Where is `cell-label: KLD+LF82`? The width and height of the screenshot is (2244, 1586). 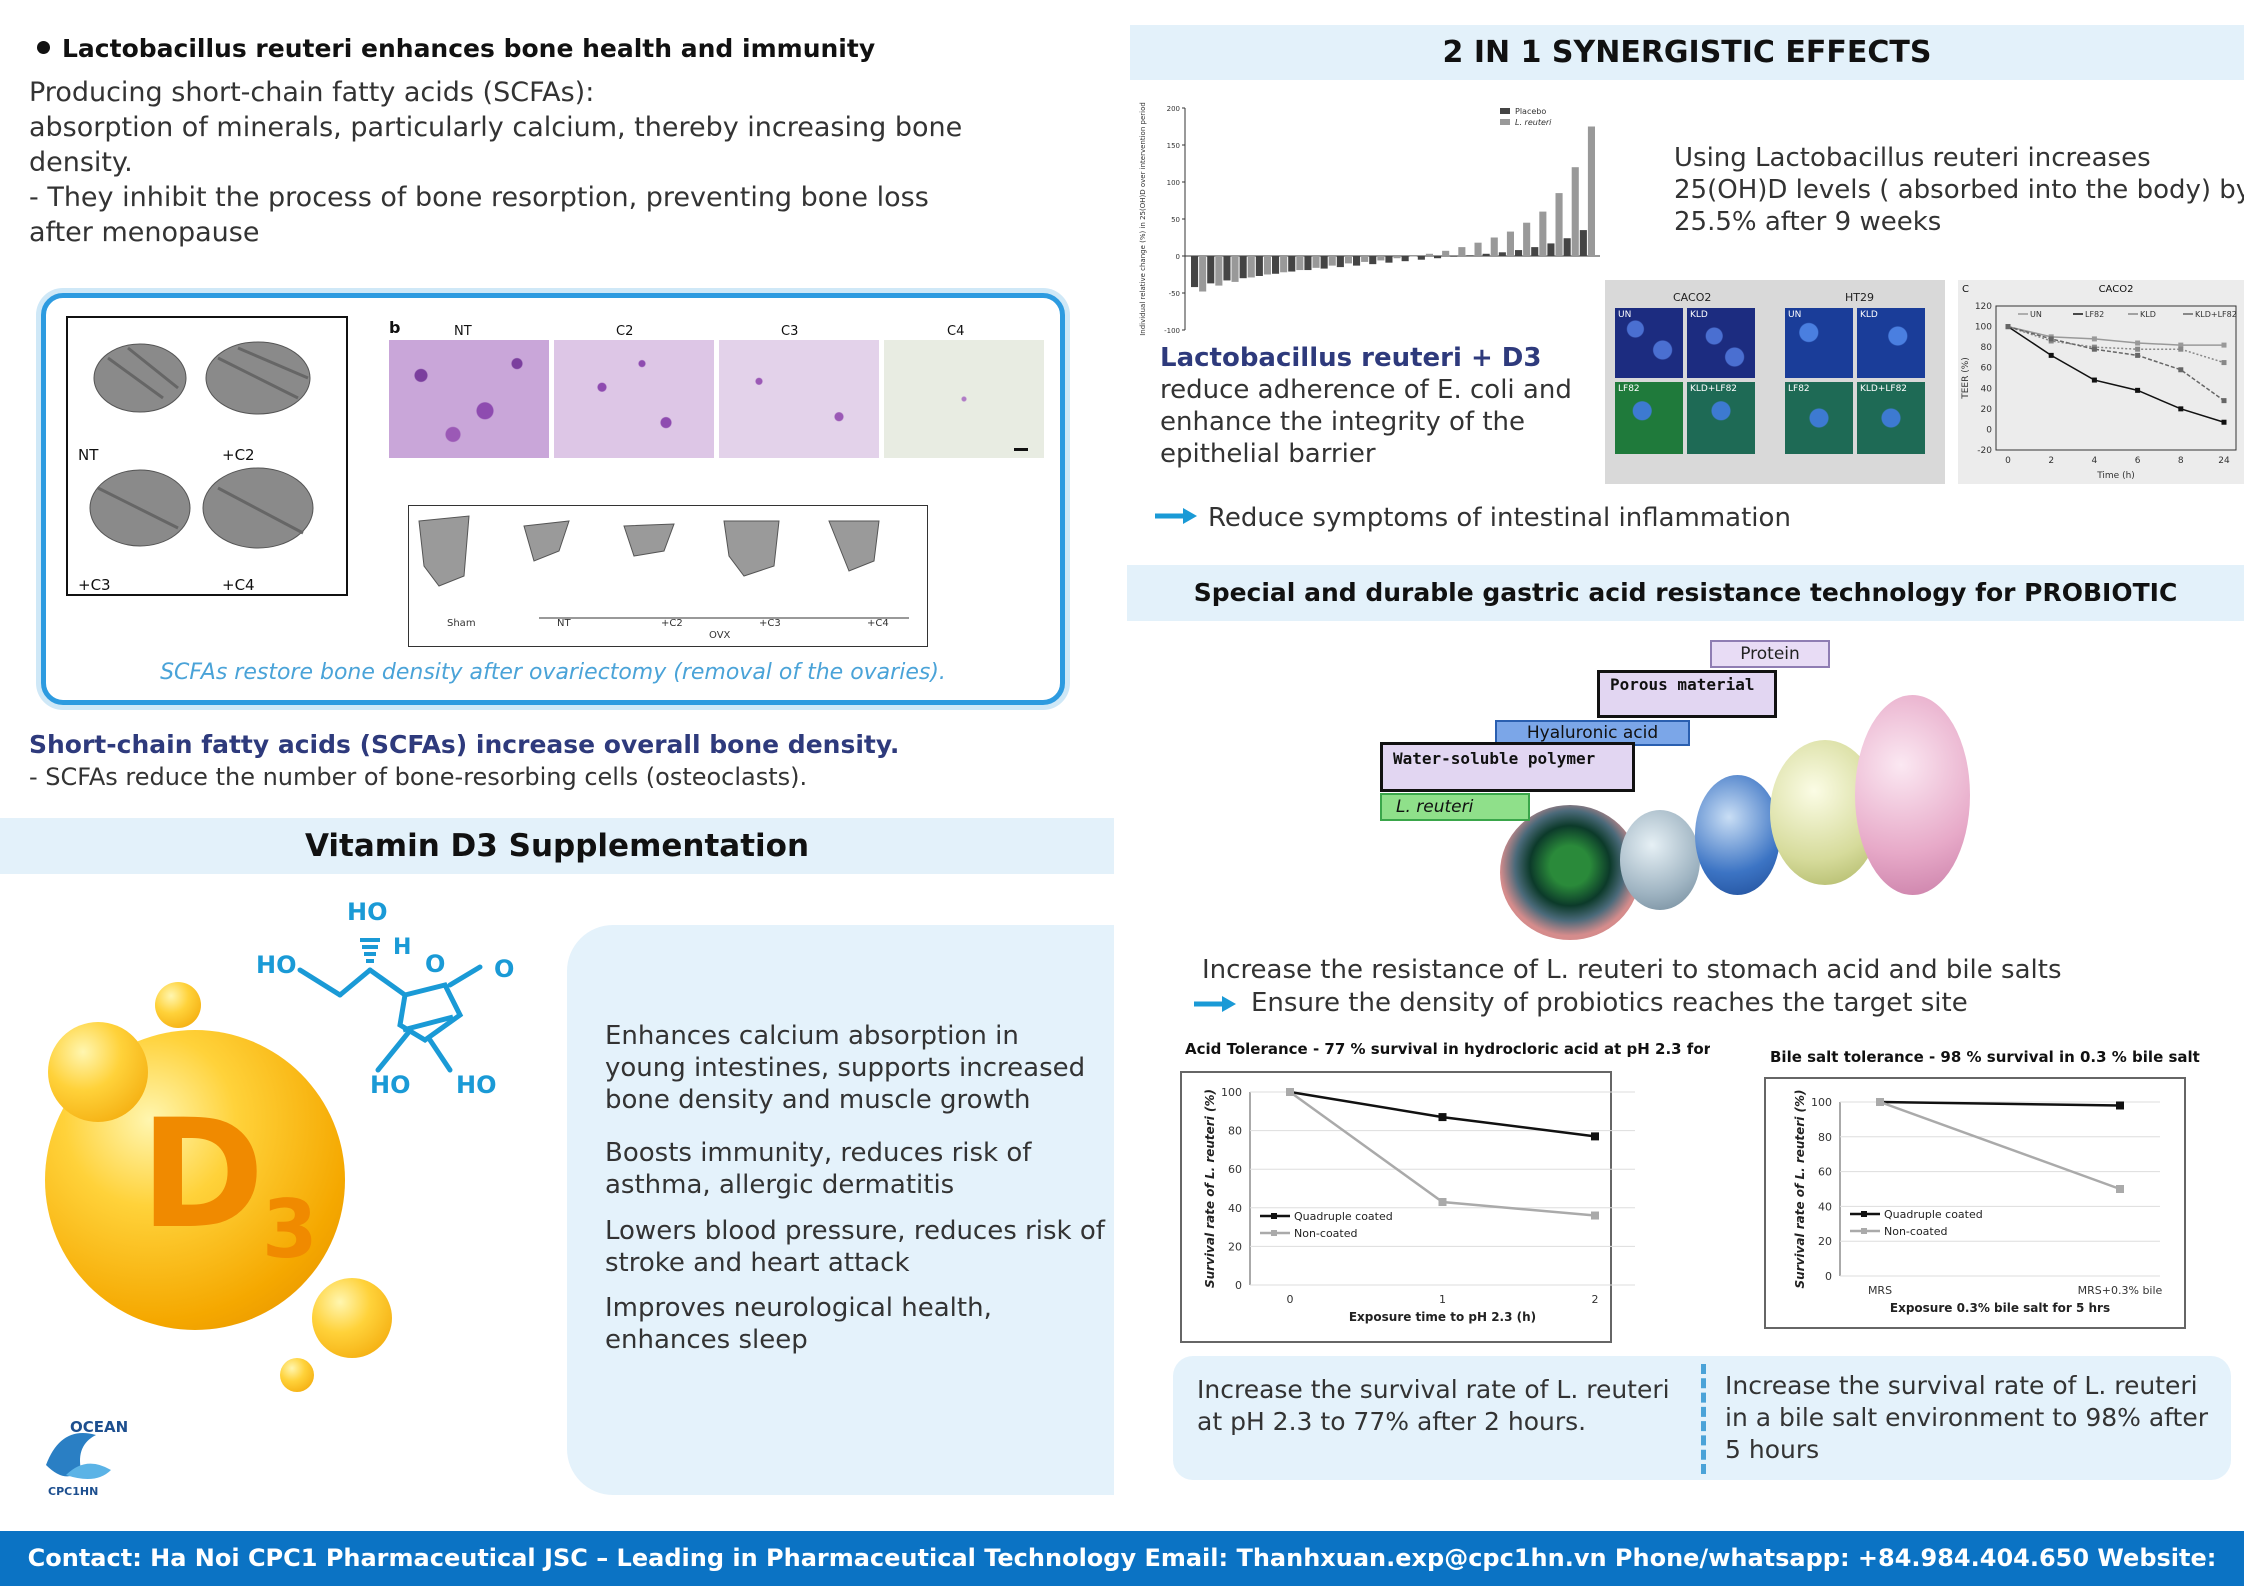
cell-label: KLD+LF82 is located at coordinates (1714, 389).